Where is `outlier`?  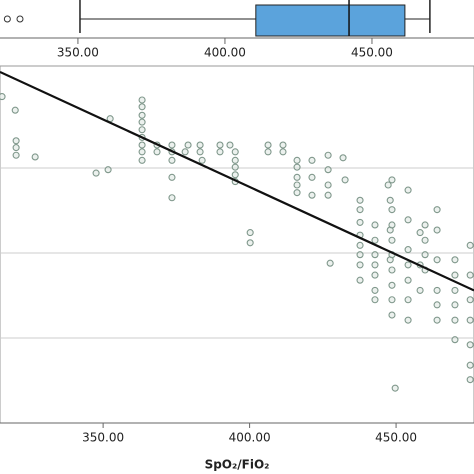
outlier is located at coordinates (7, 19).